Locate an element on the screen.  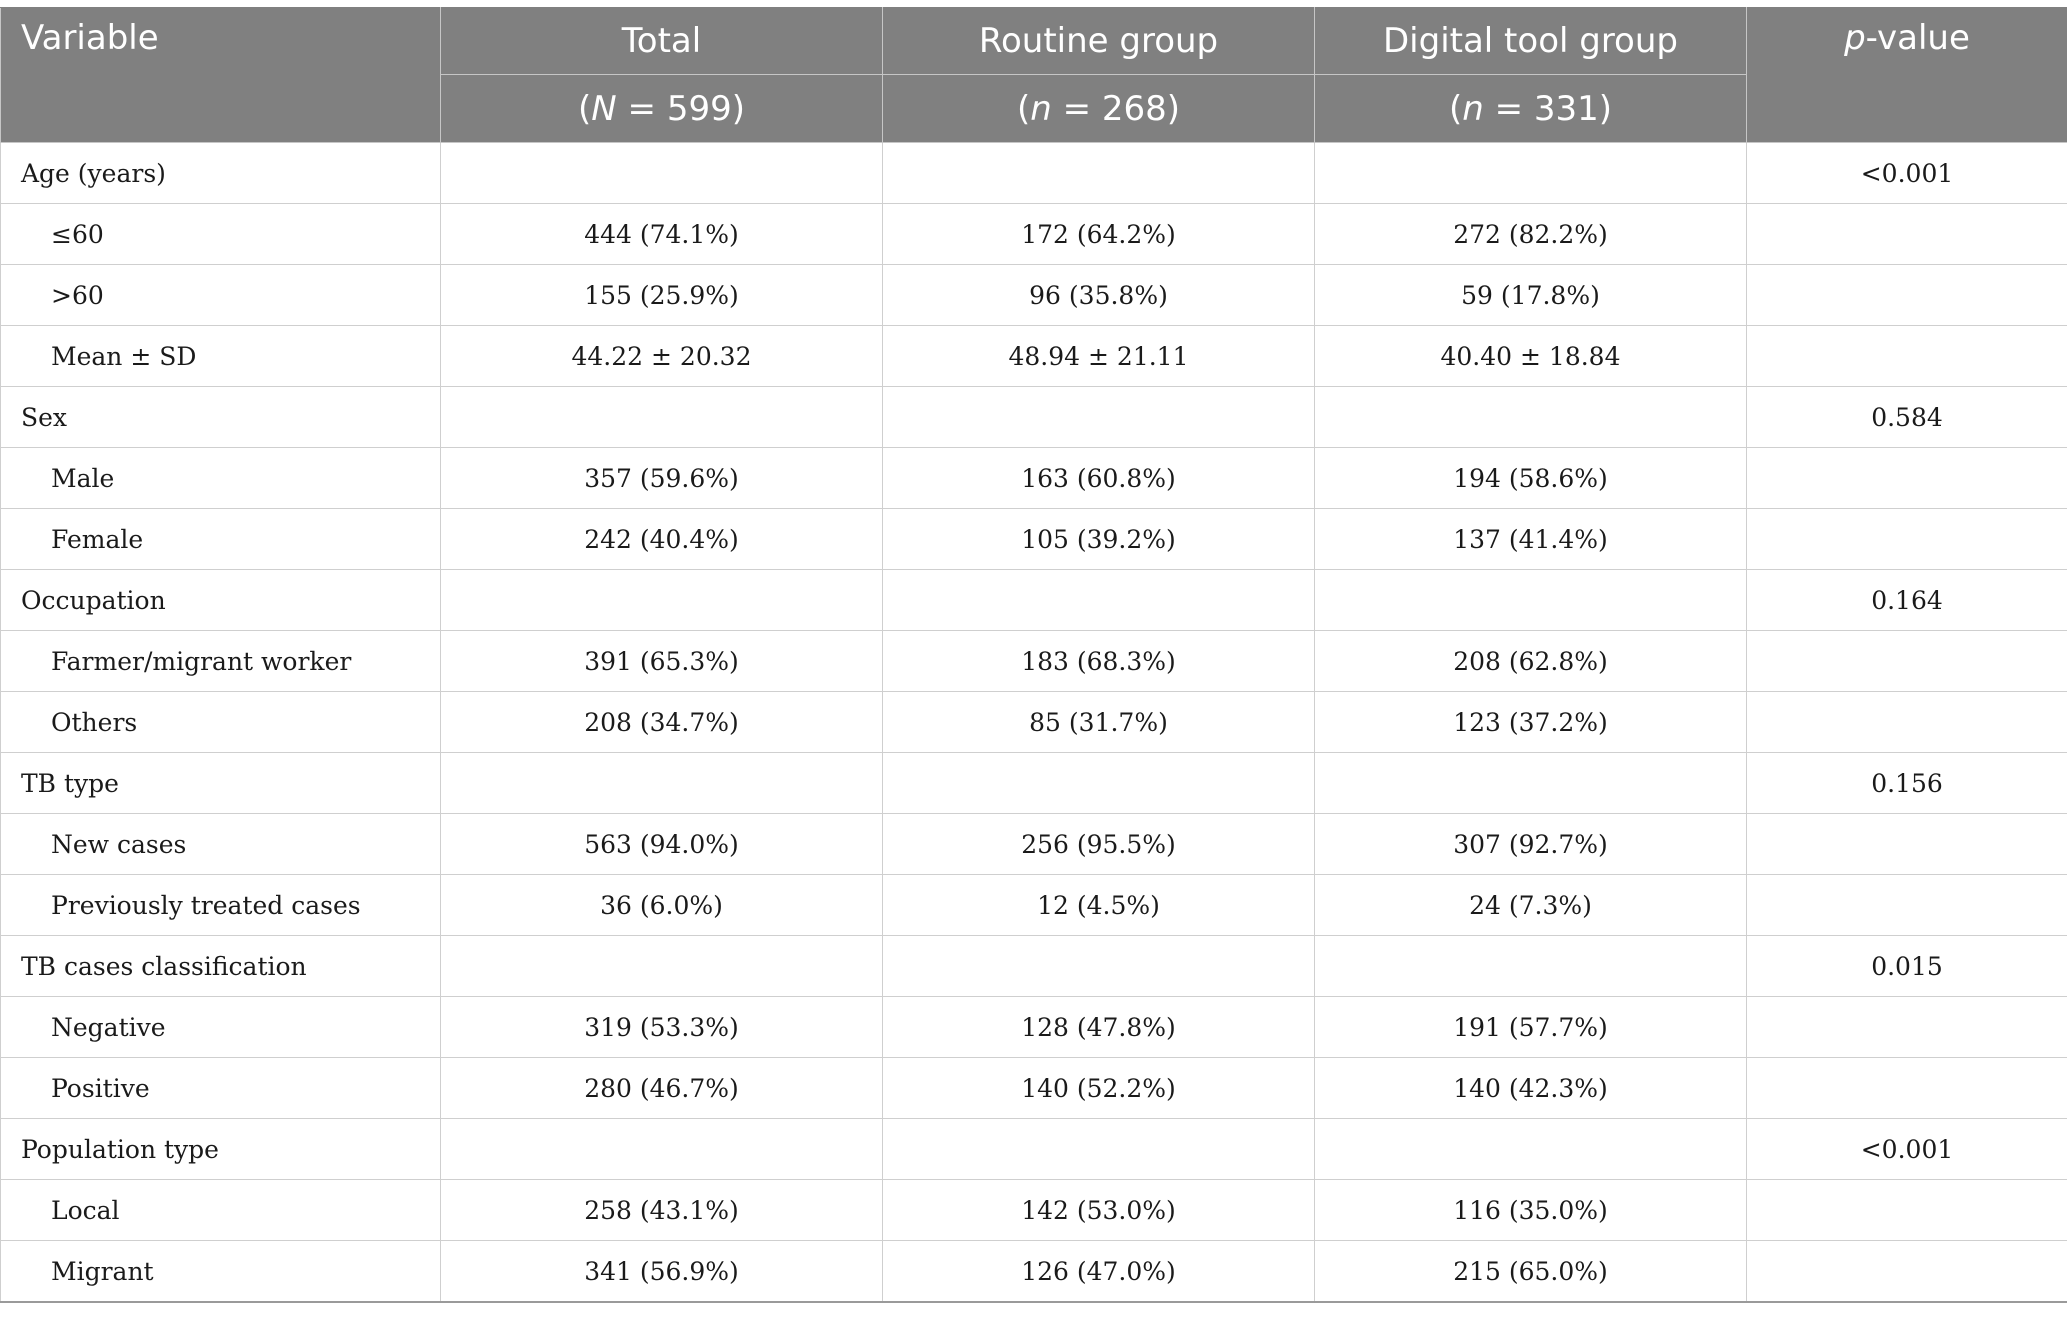
cell-digital: 191 (57.7%) is located at coordinates (1530, 1027).